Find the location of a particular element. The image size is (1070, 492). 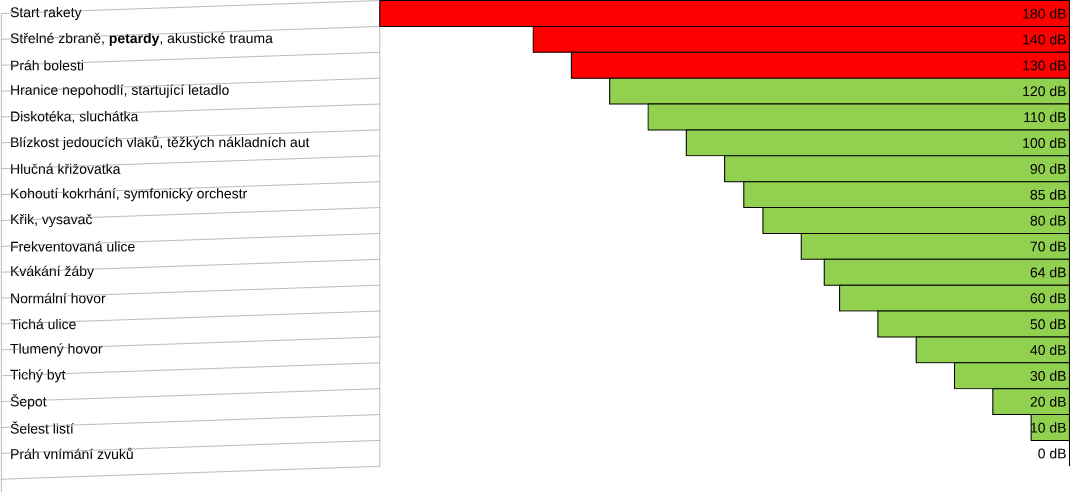

y-tick-label: Křik, vysavač is located at coordinates (52, 220).